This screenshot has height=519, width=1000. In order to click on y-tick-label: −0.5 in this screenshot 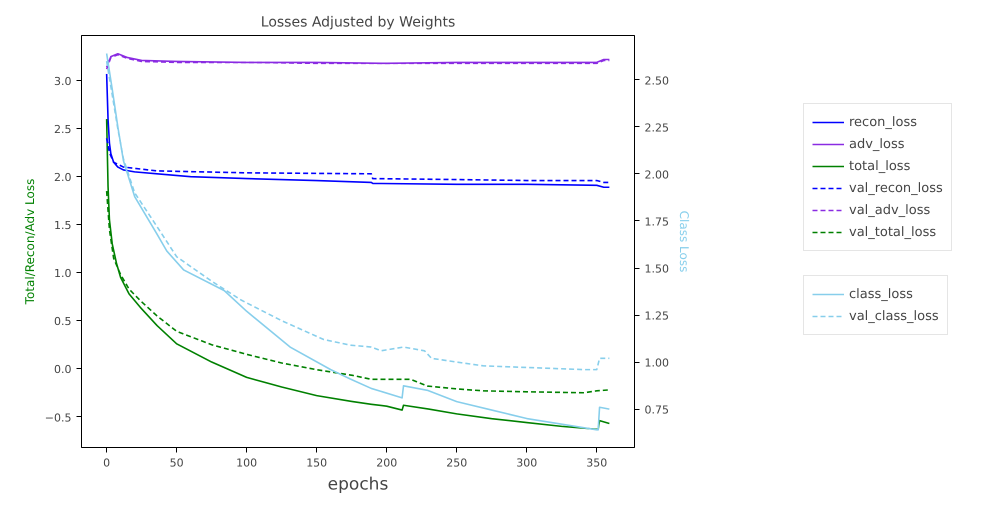, I will do `click(58, 417)`.